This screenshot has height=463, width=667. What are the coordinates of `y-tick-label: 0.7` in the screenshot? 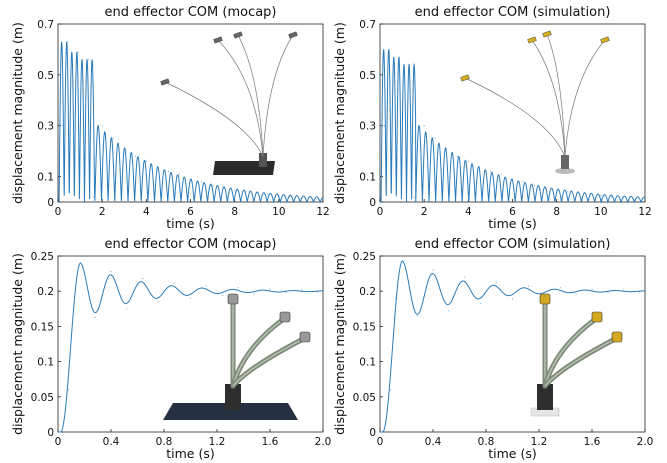 It's located at (367, 25).